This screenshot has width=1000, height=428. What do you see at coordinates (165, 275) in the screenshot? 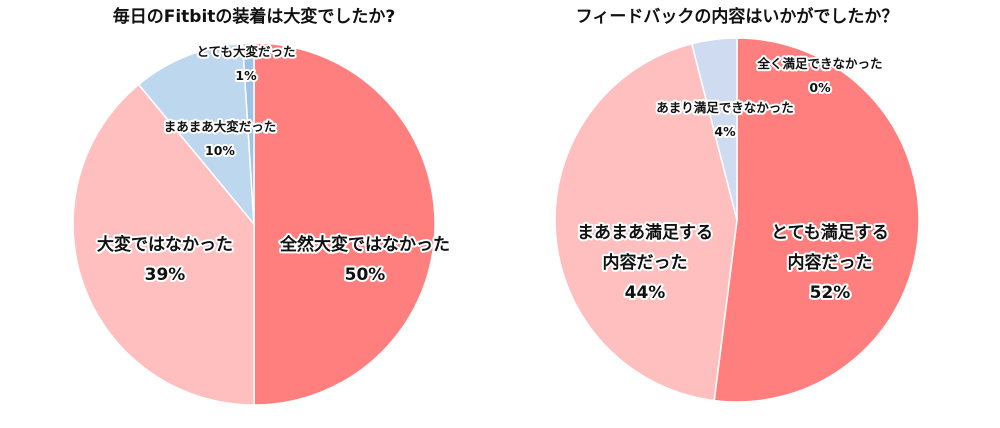
I see `slice-value-label: 39%` at bounding box center [165, 275].